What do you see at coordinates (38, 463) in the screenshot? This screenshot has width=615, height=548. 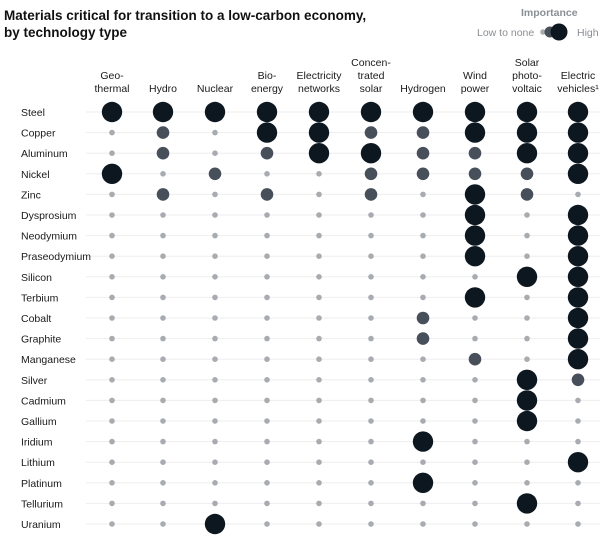 I see `row-label-lithium: Lithium` at bounding box center [38, 463].